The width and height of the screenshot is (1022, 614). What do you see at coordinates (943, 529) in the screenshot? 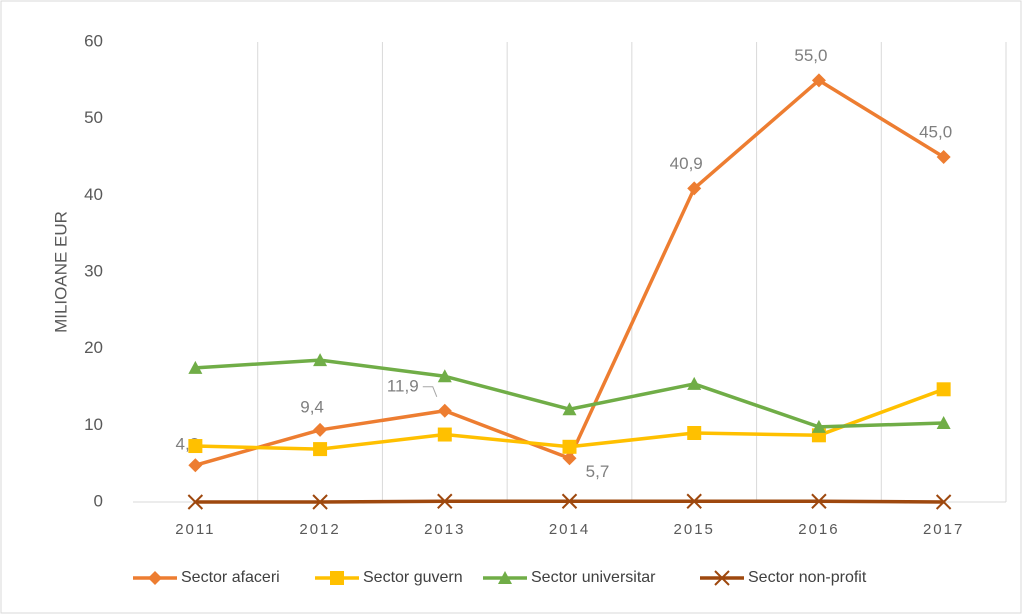
I see `x-tick-label: 2017` at bounding box center [943, 529].